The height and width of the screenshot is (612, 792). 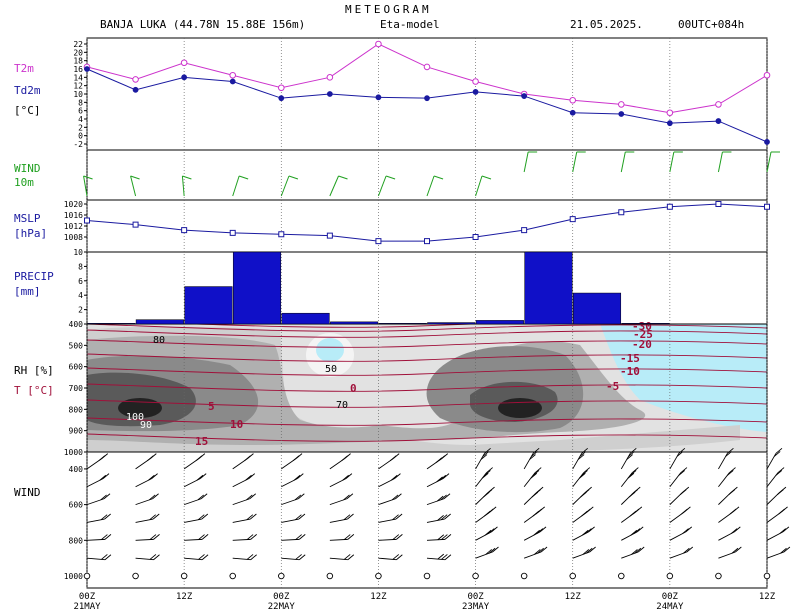 I want to click on chart-title: METEOGRAM, so click(x=388, y=9).